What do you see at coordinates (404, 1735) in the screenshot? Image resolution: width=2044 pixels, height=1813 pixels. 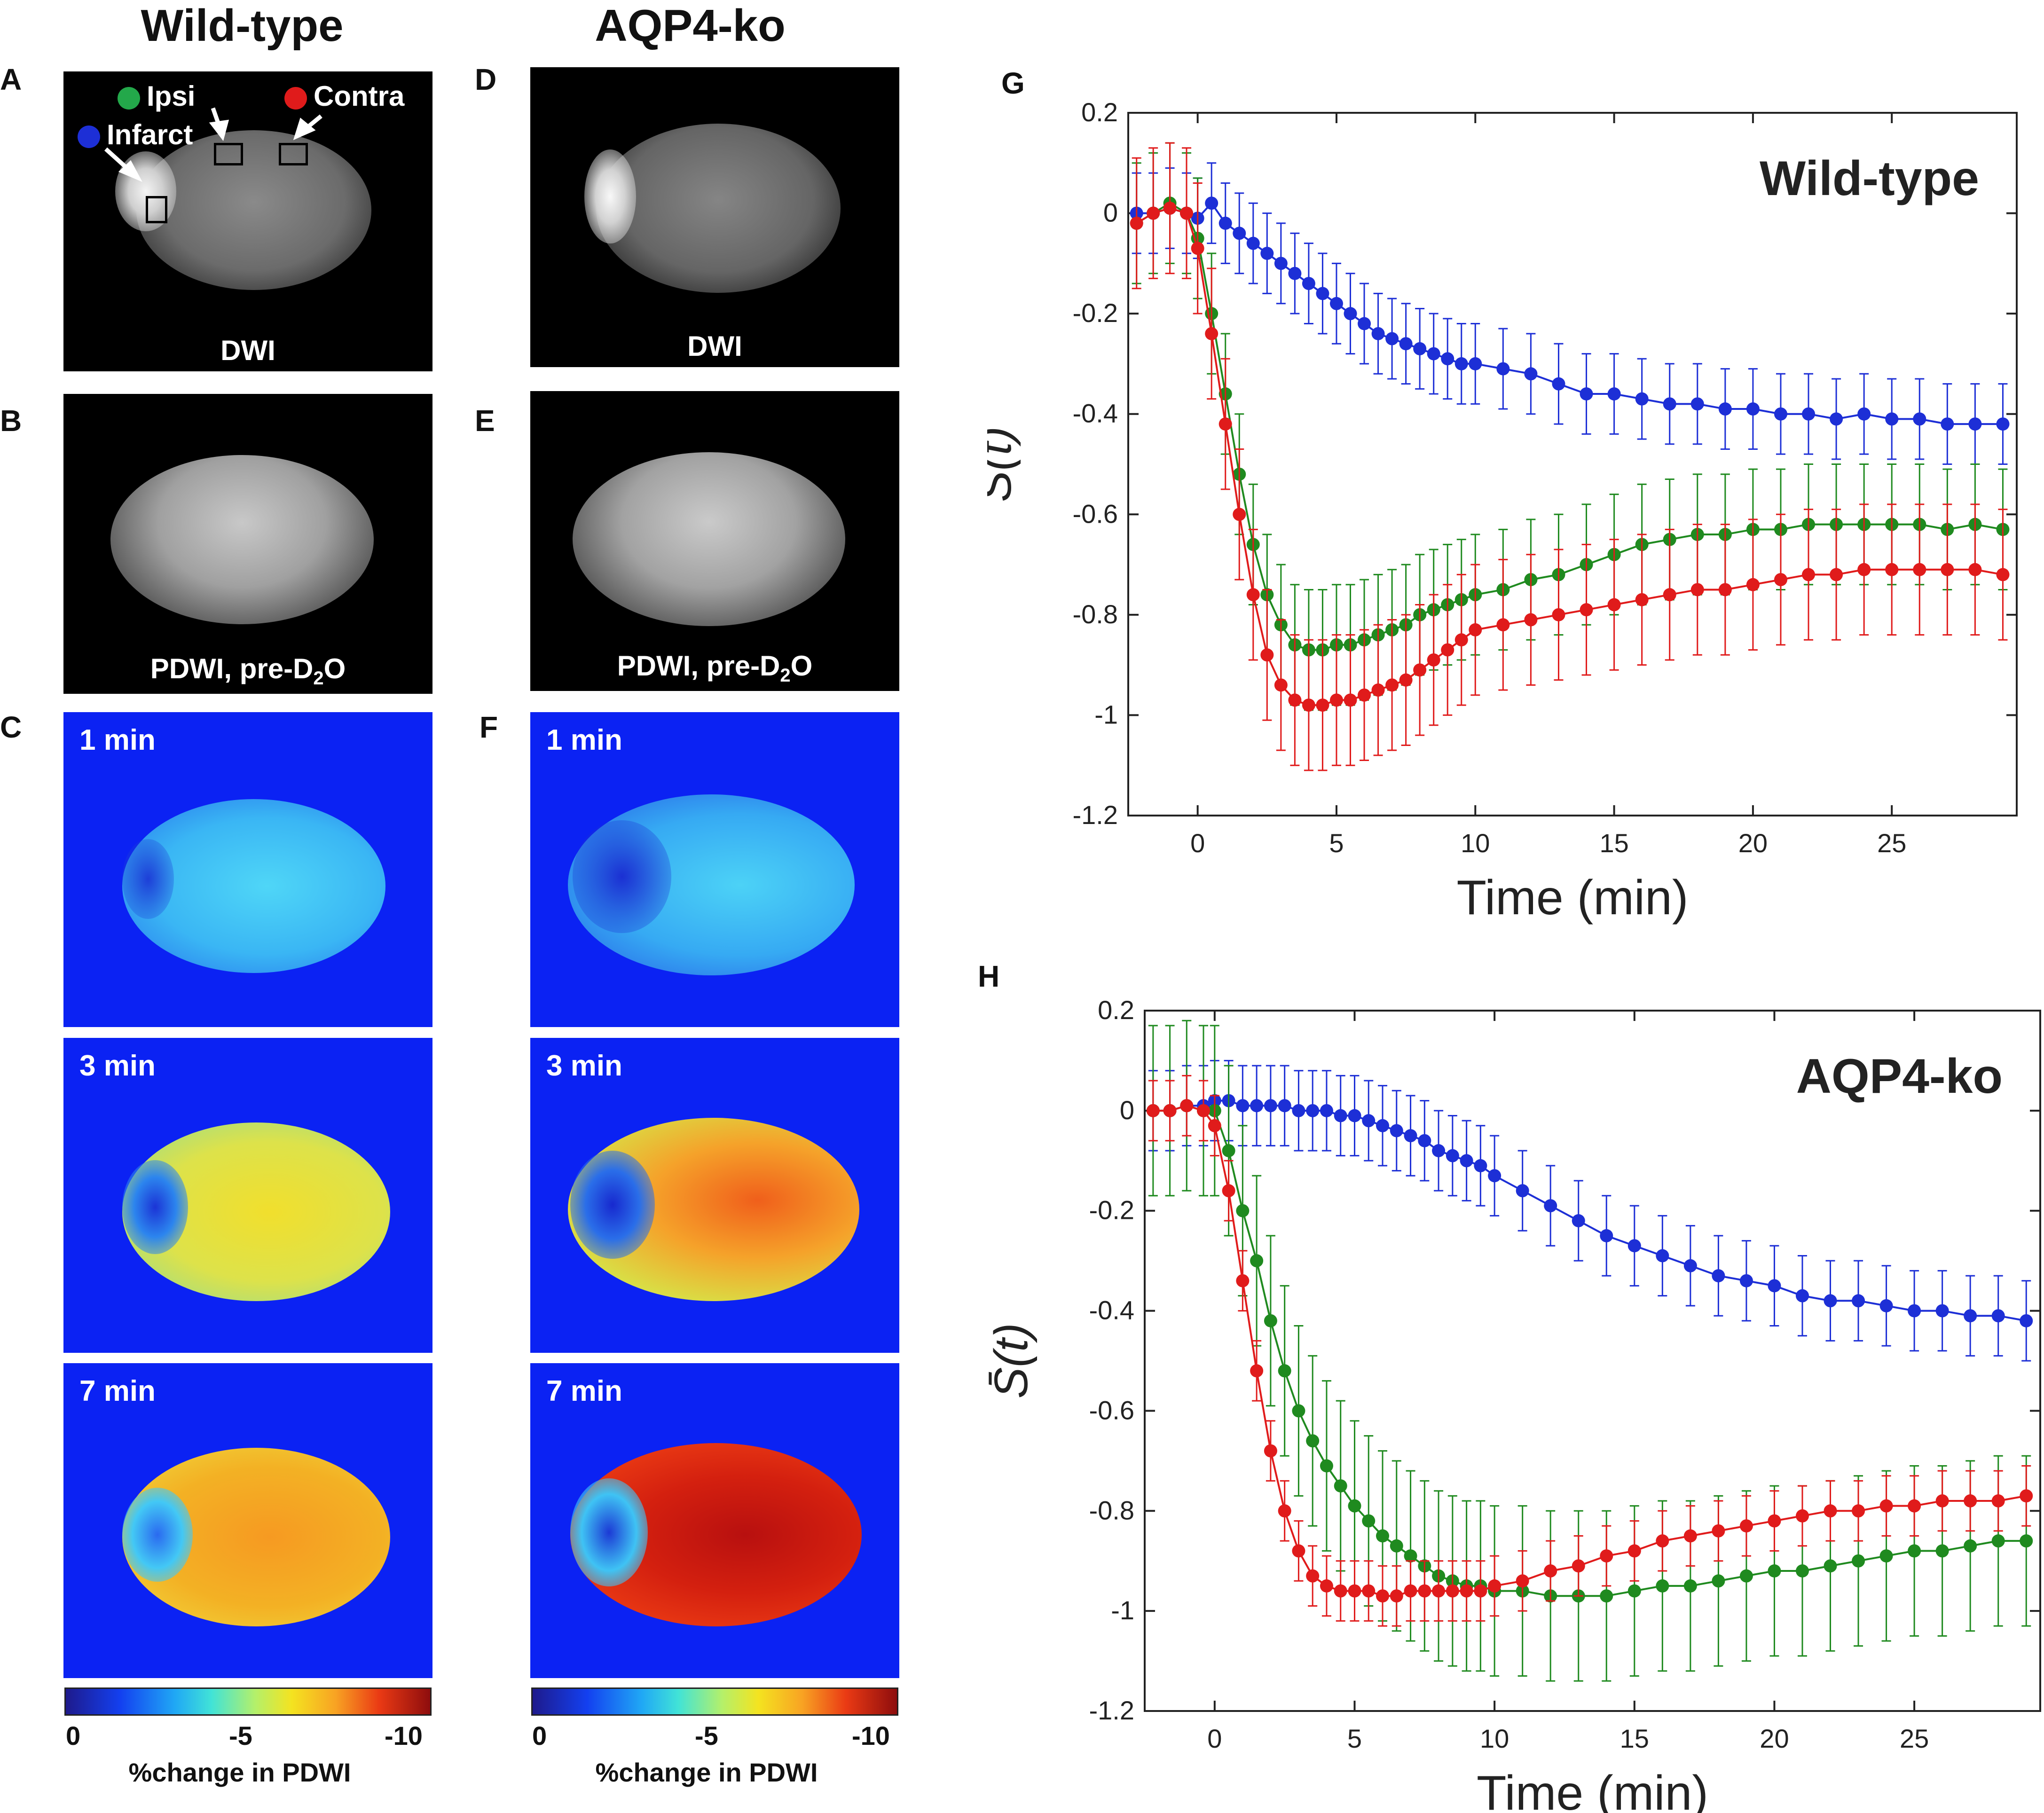 I see `colorbar-tick-10: -10` at bounding box center [404, 1735].